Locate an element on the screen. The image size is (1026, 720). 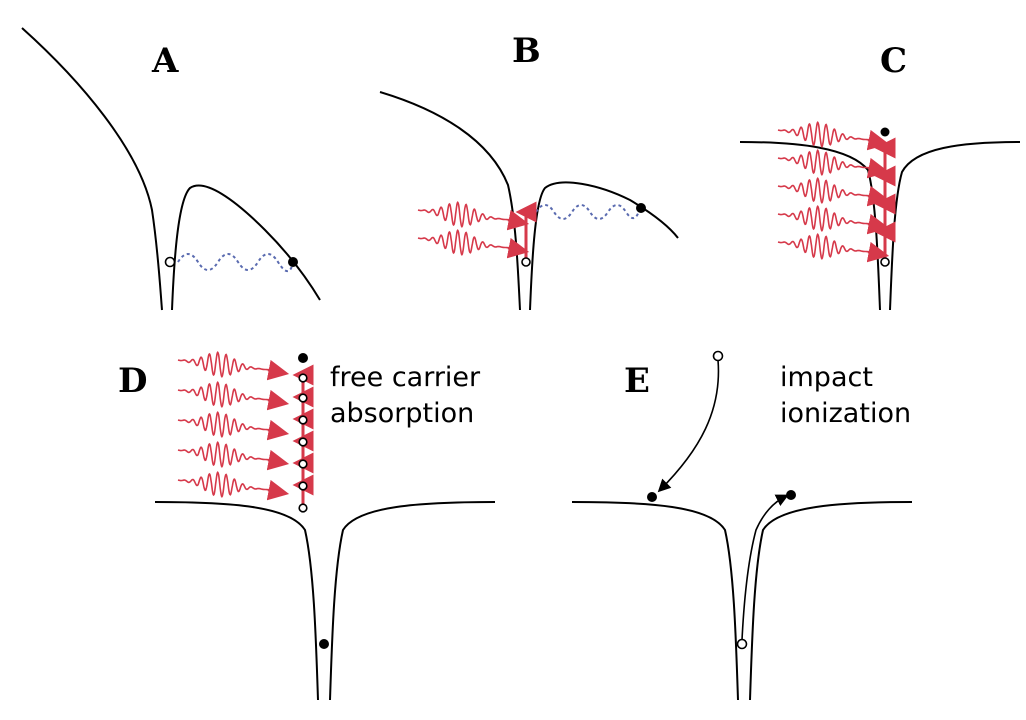
panel-b-potential-left is located at coordinates (450, 201).